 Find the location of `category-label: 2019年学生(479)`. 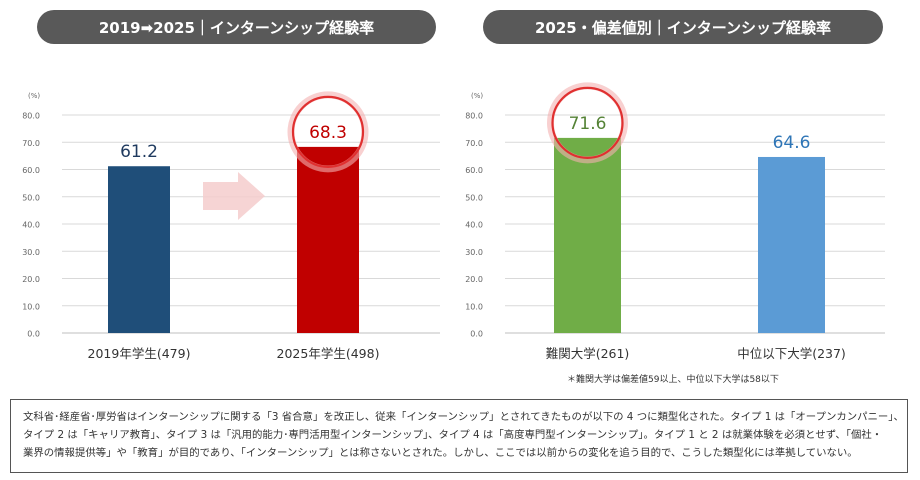

category-label: 2019年学生(479) is located at coordinates (139, 353).